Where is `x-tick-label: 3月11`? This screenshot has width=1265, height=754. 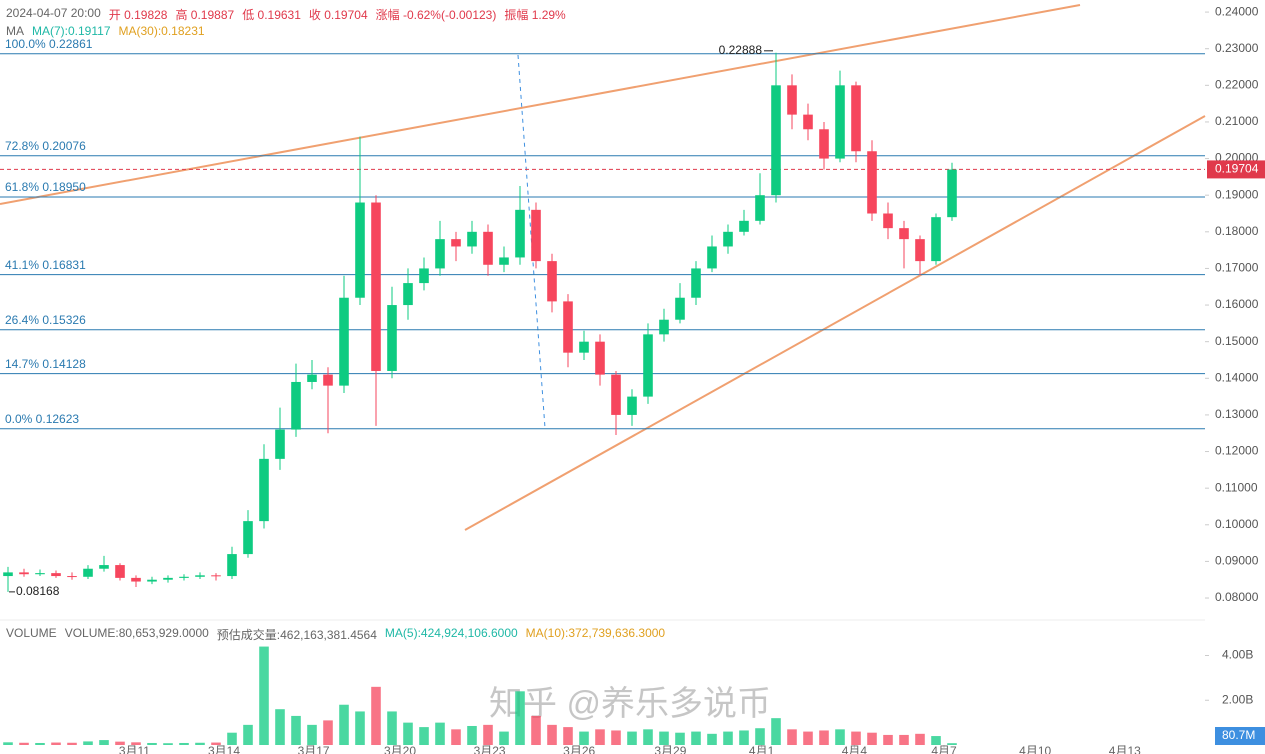 x-tick-label: 3月11 is located at coordinates (134, 749).